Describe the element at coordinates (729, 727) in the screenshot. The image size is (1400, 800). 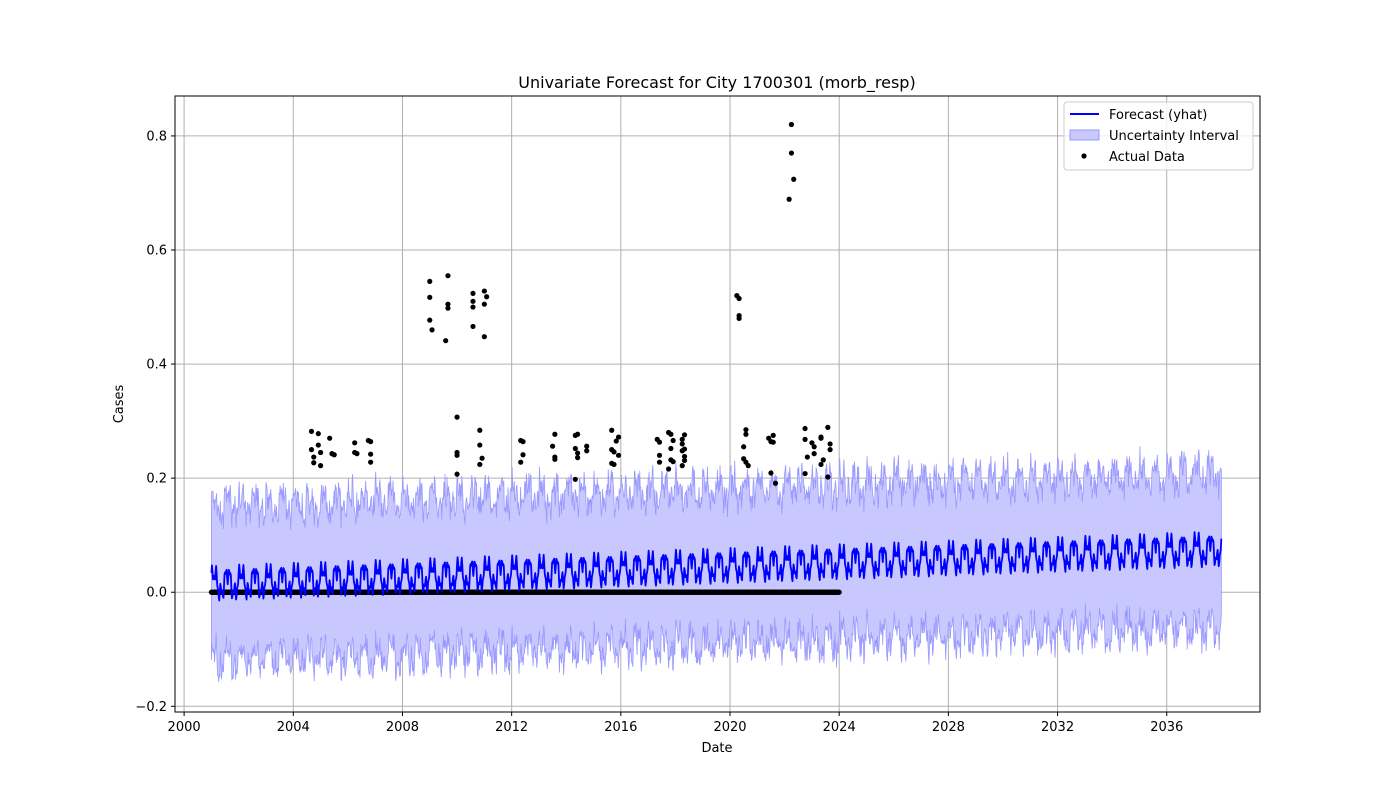
I see `x-tick-label: 2020` at that location.